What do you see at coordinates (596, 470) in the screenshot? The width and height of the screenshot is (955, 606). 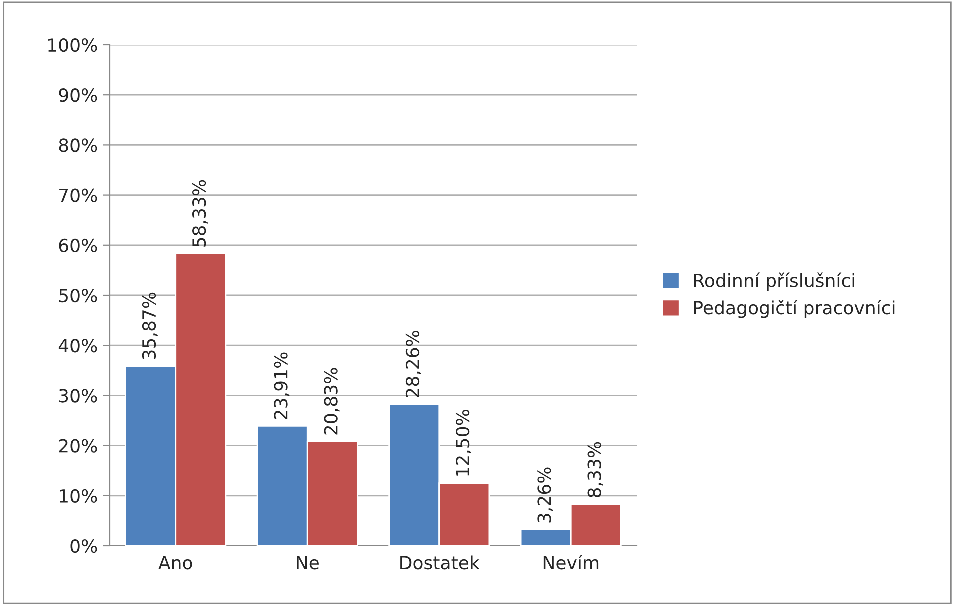 I see `data-label: 8,33%` at bounding box center [596, 470].